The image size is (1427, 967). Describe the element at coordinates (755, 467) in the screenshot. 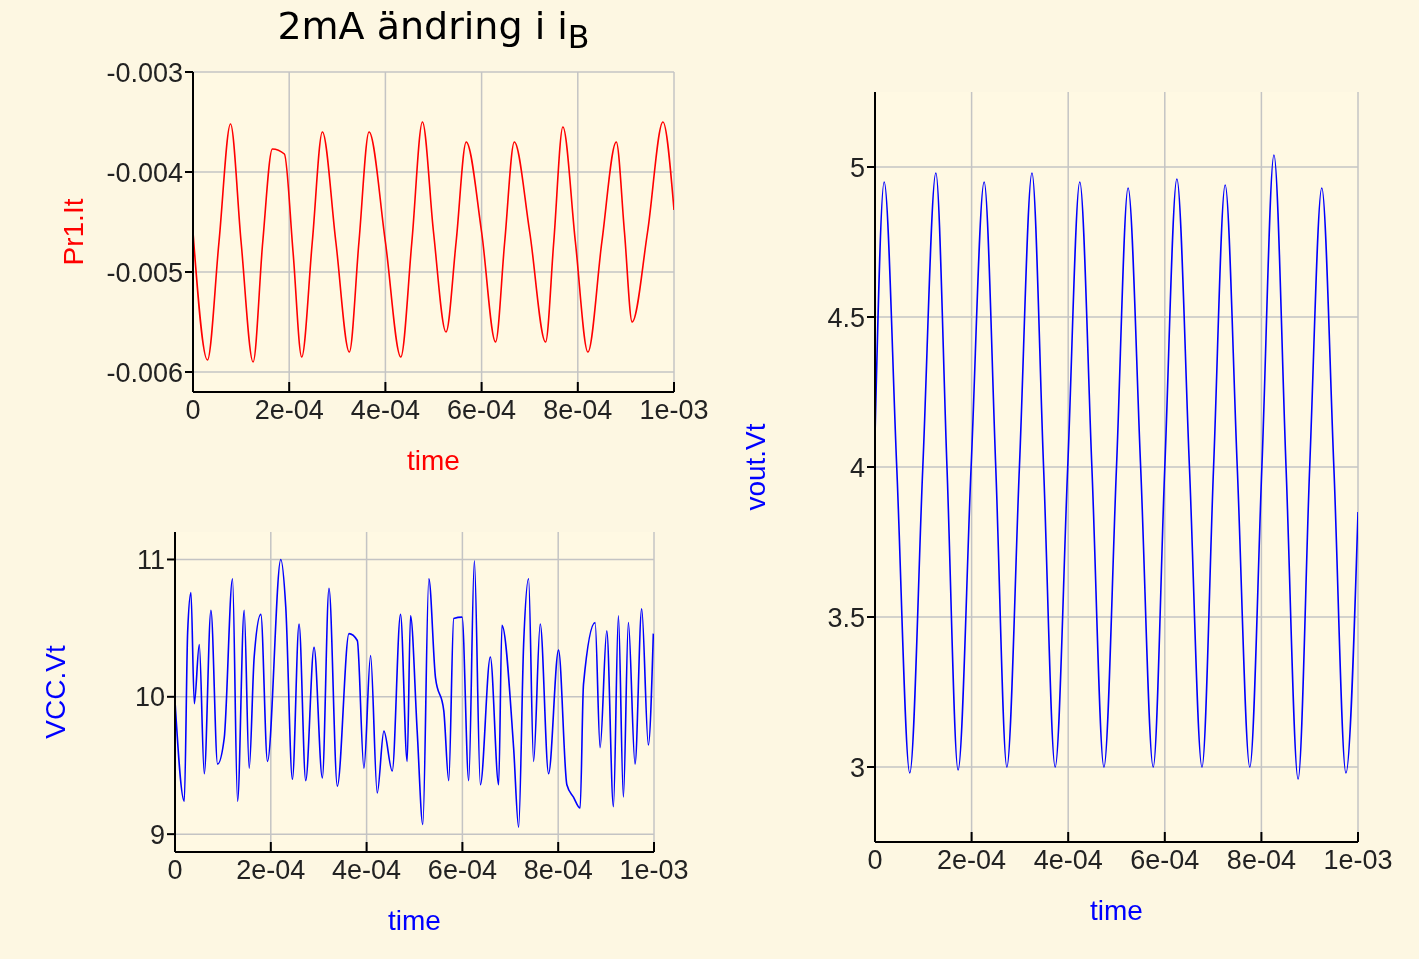

I see `y-axis-title: vout.Vt` at that location.